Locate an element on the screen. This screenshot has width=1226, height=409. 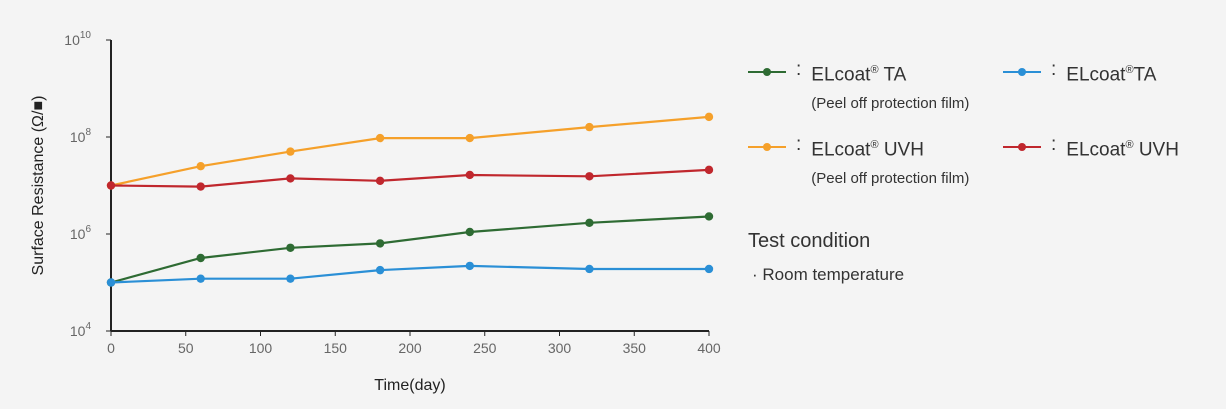
x-tick-label: 400 is located at coordinates (709, 348).